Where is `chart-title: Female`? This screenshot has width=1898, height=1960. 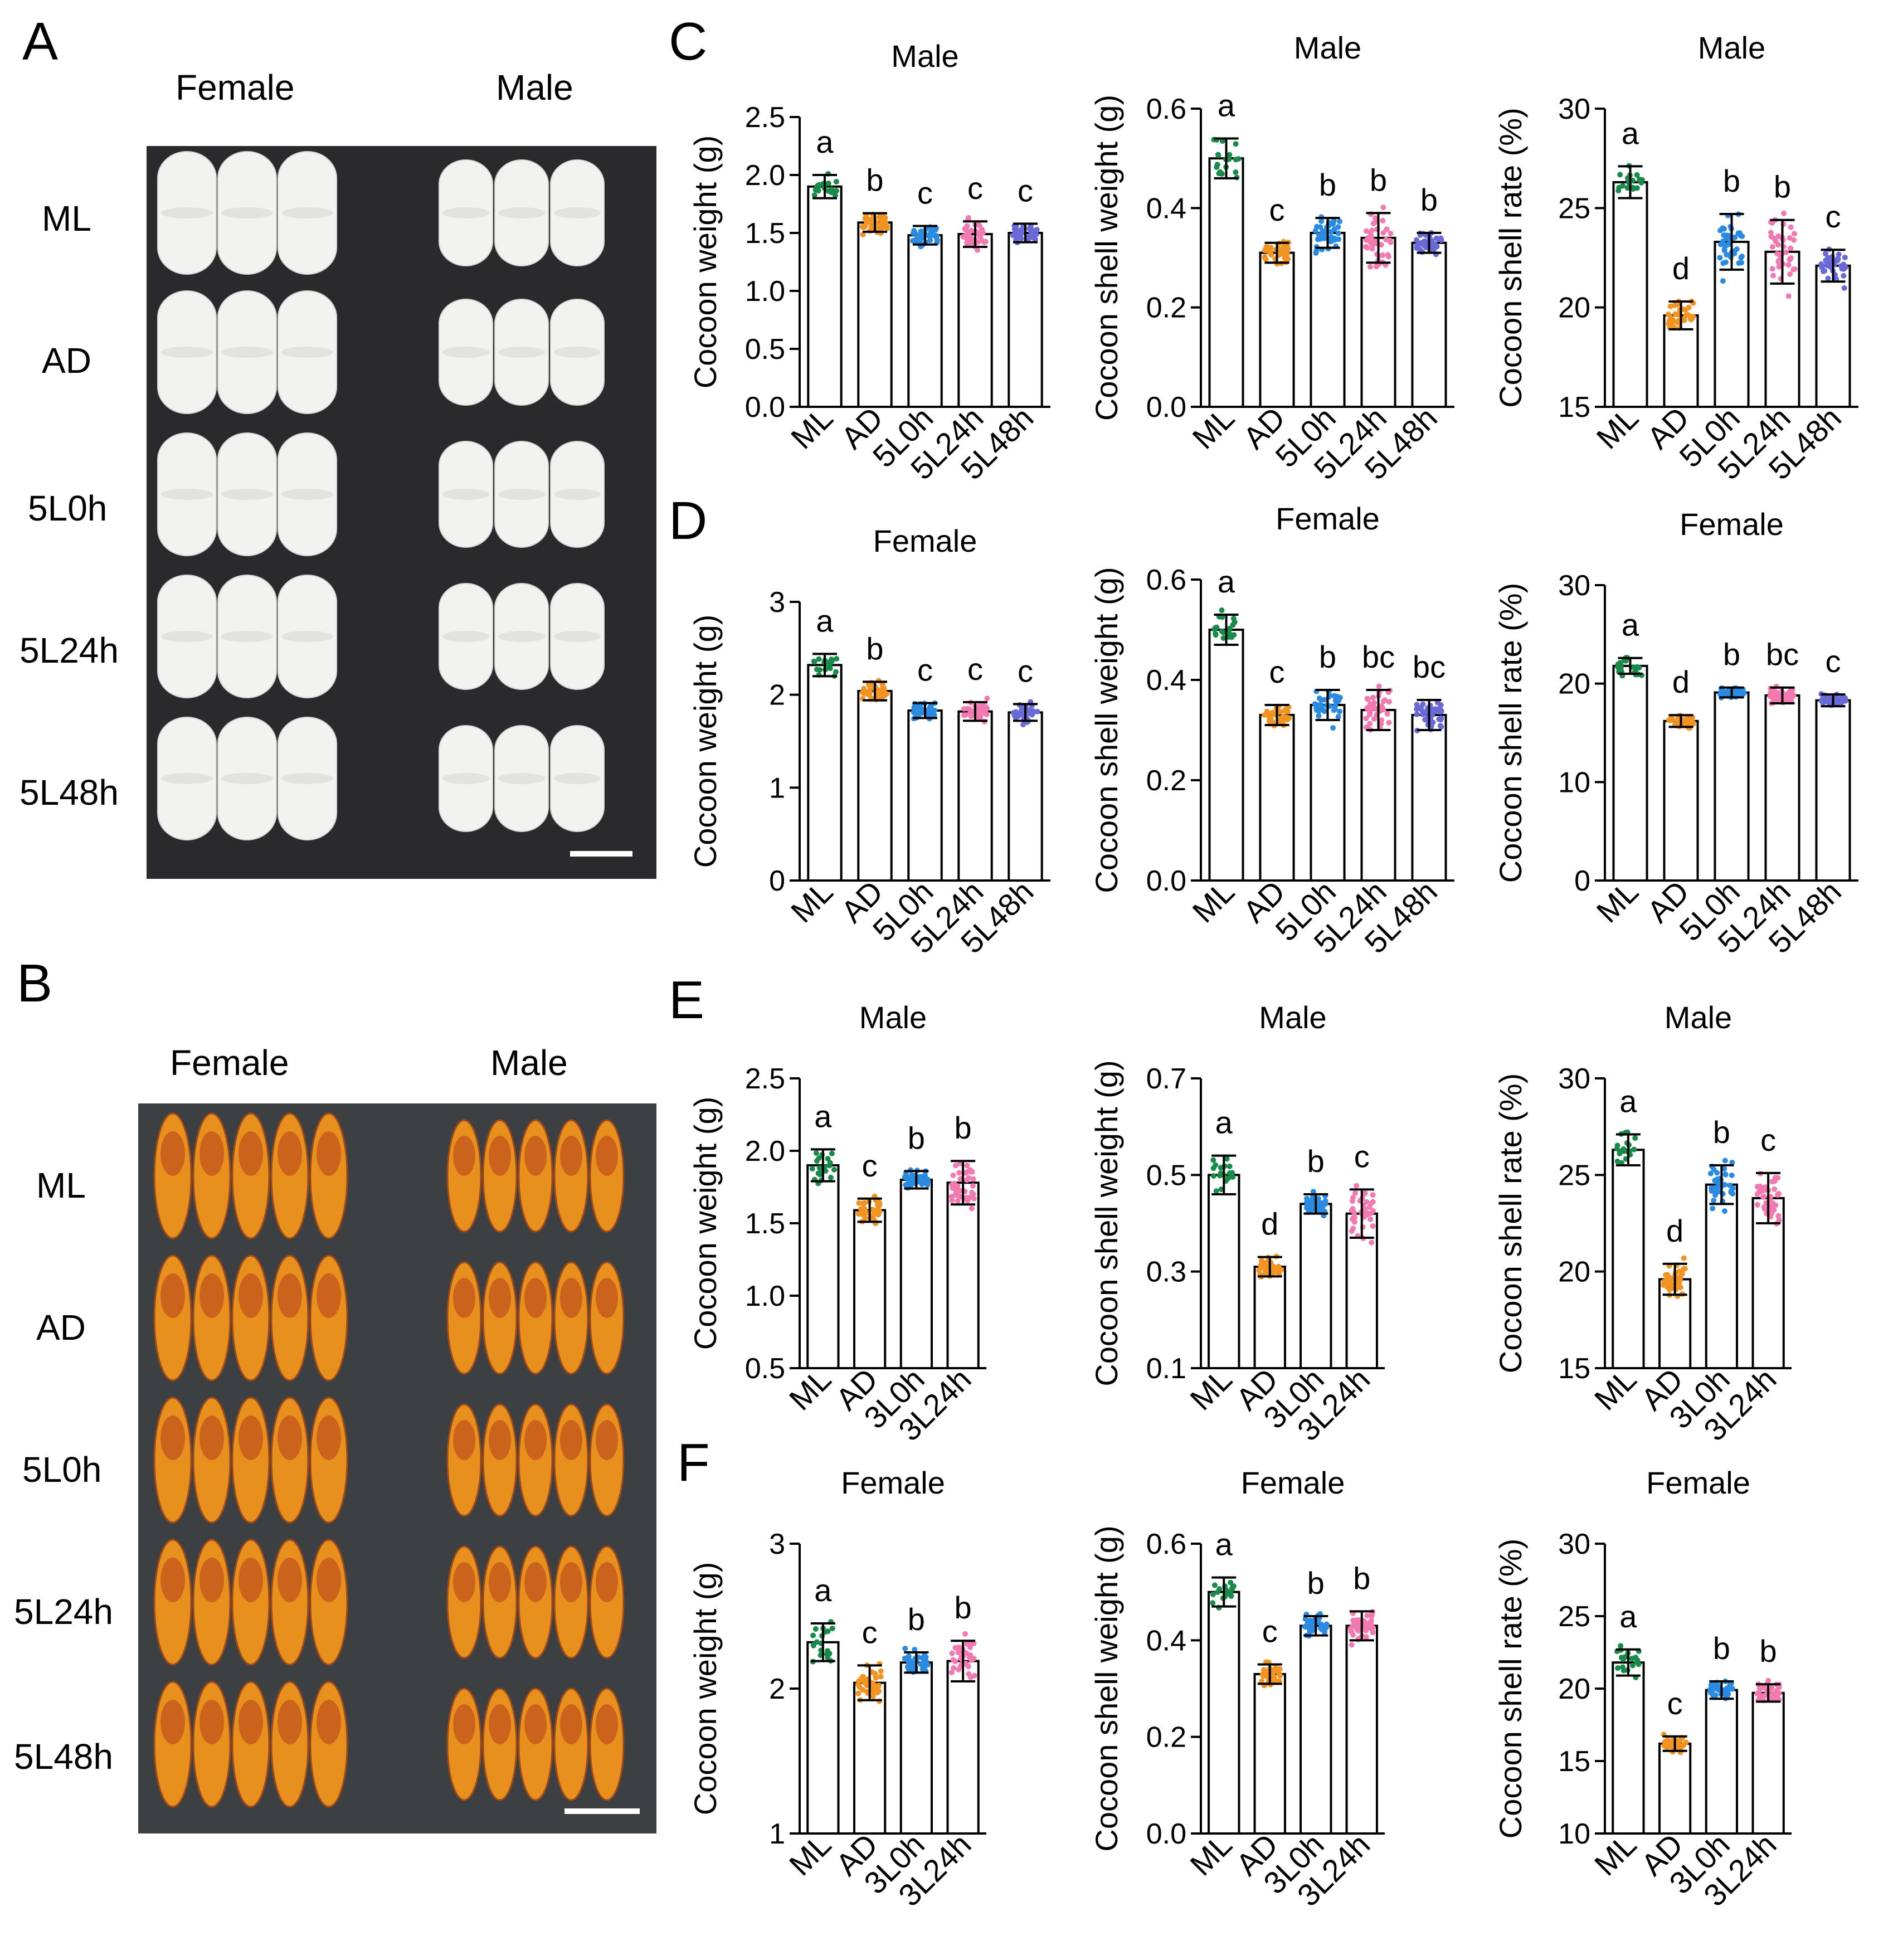
chart-title: Female is located at coordinates (1293, 1482).